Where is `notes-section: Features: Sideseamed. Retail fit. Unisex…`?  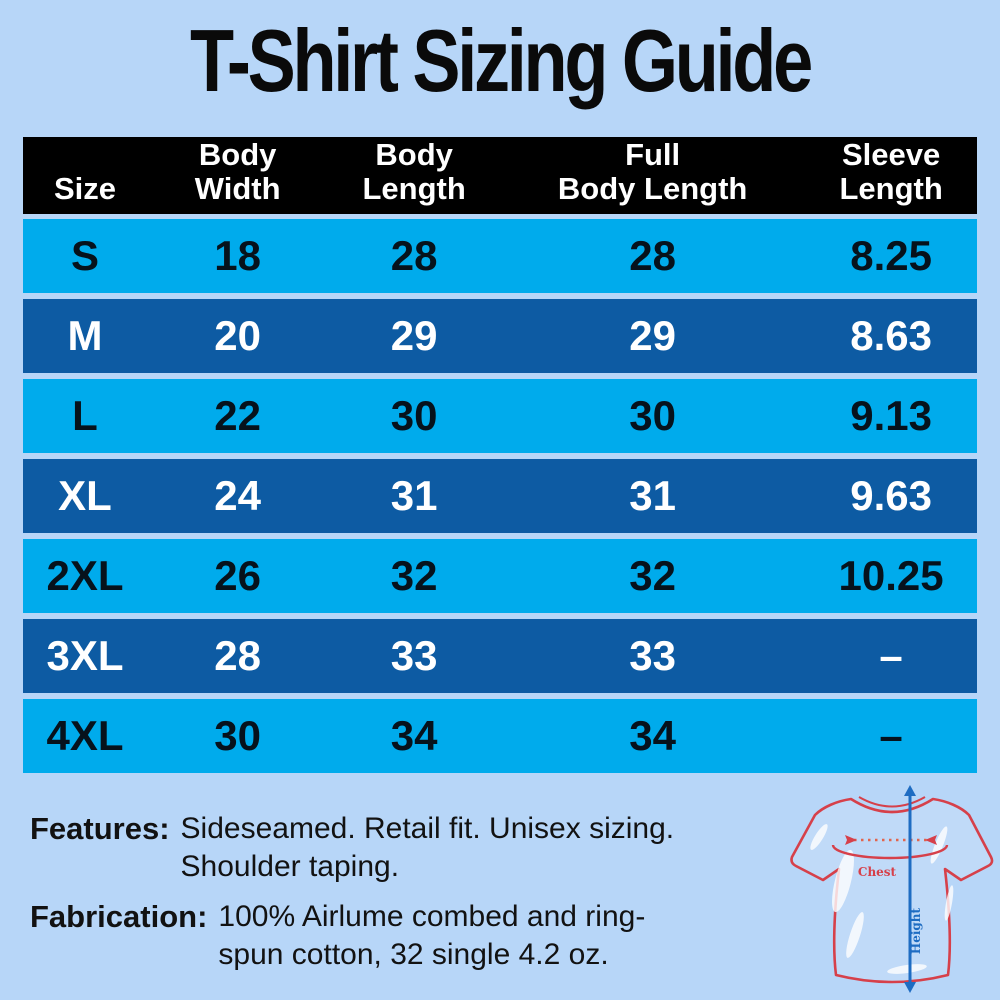
notes-section: Features: Sideseamed. Retail fit. Unisex… is located at coordinates (415, 892).